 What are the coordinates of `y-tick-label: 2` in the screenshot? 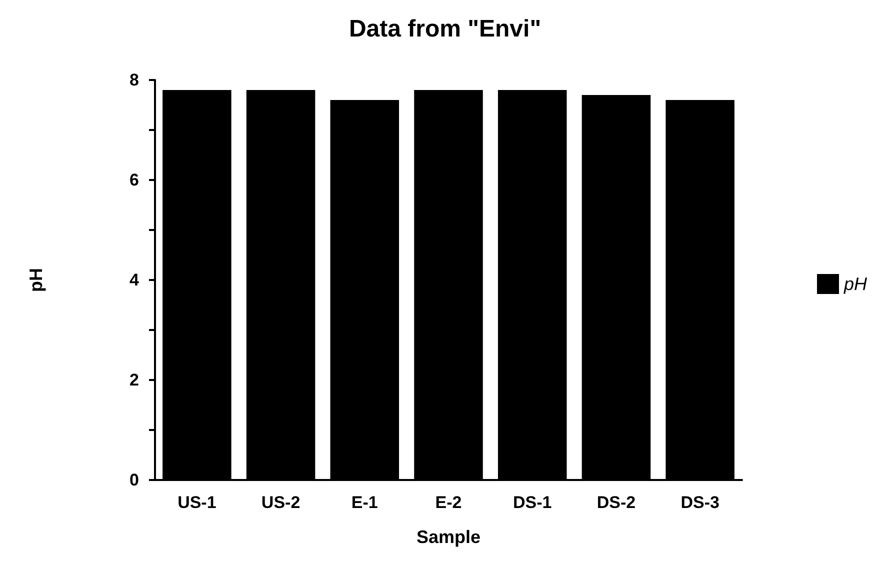 It's located at (134, 380).